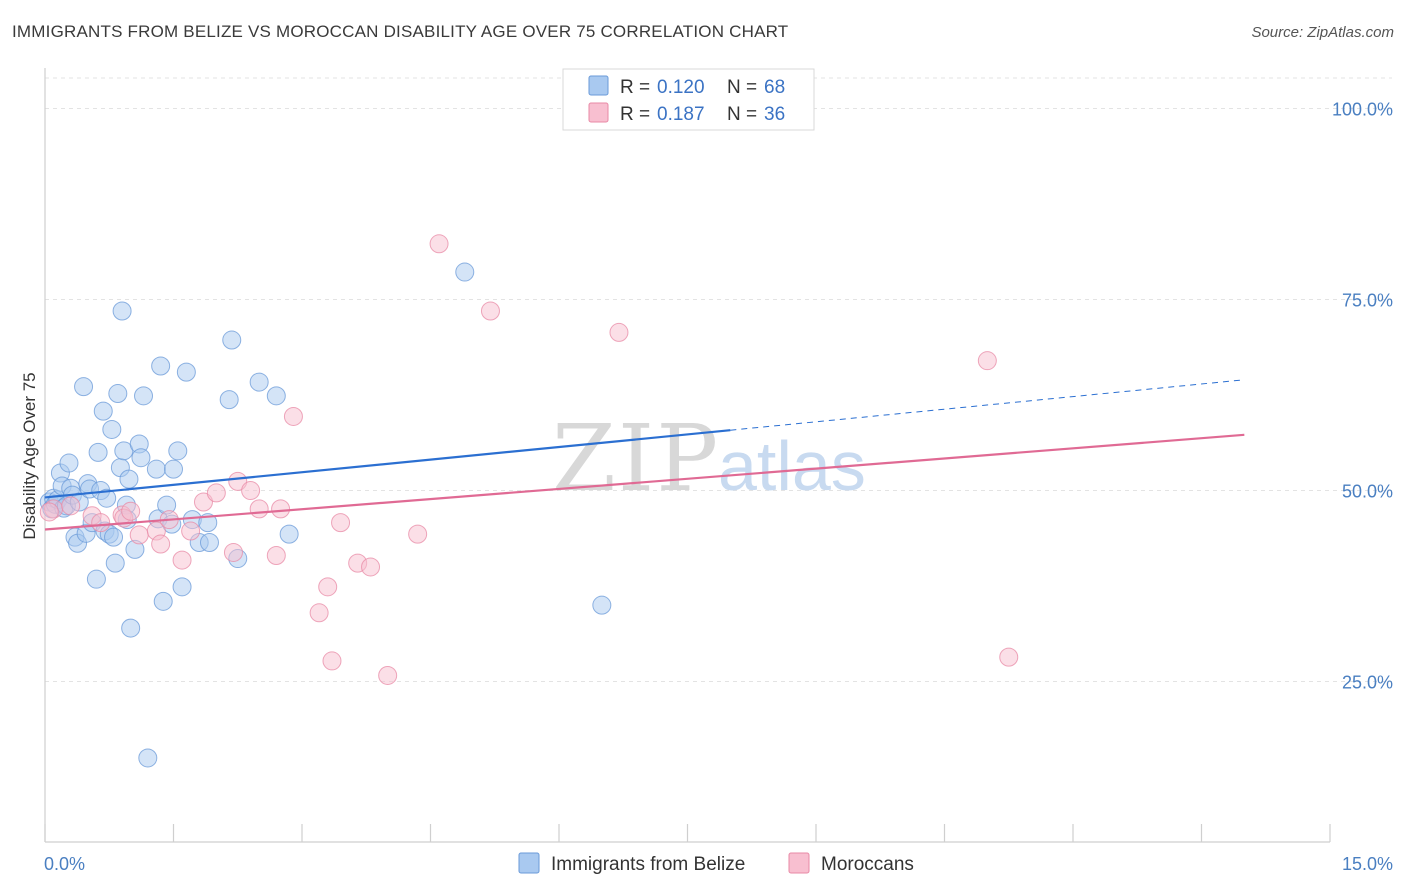 The image size is (1406, 892). I want to click on correlation-legend: R = 0.120 N = 68 R = 0.187 N = 36, so click(688, 99).